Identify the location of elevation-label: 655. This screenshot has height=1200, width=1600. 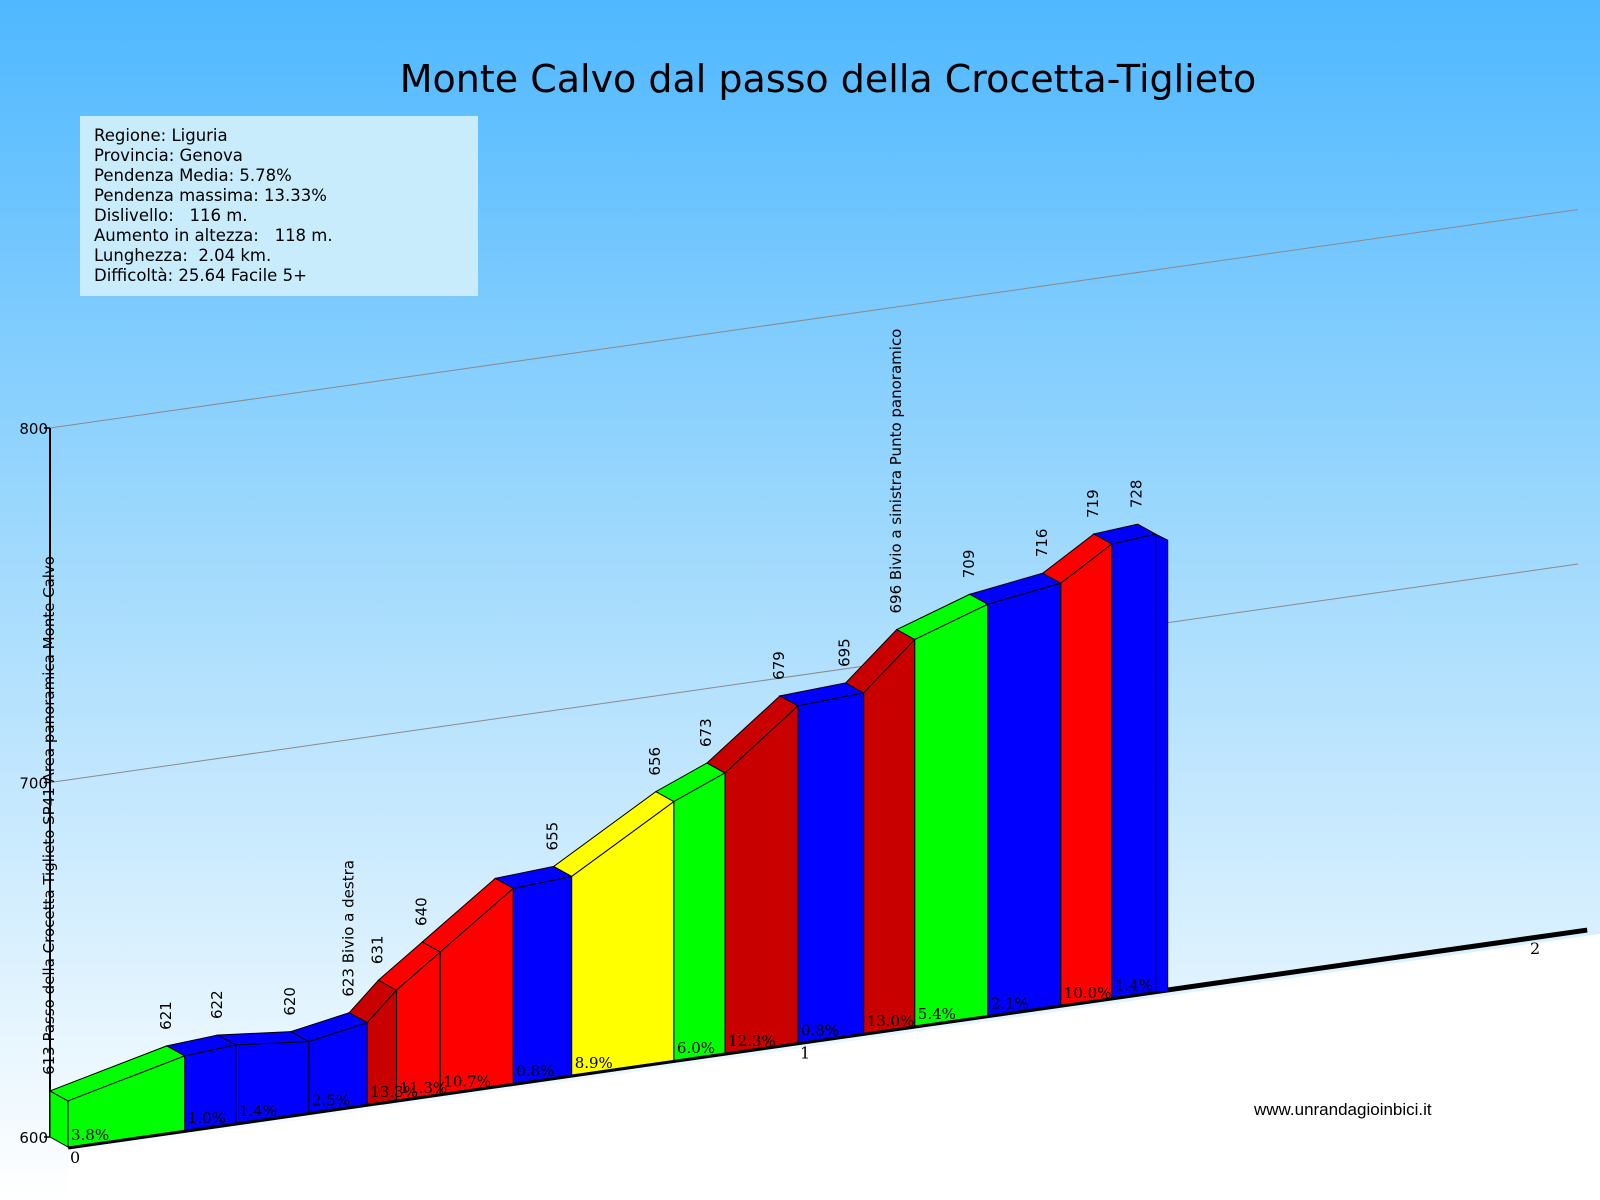
(553, 836).